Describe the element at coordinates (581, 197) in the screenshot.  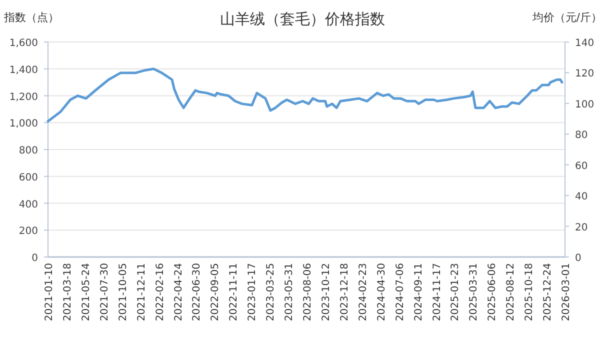
I see `y2-tick-label: 40` at that location.